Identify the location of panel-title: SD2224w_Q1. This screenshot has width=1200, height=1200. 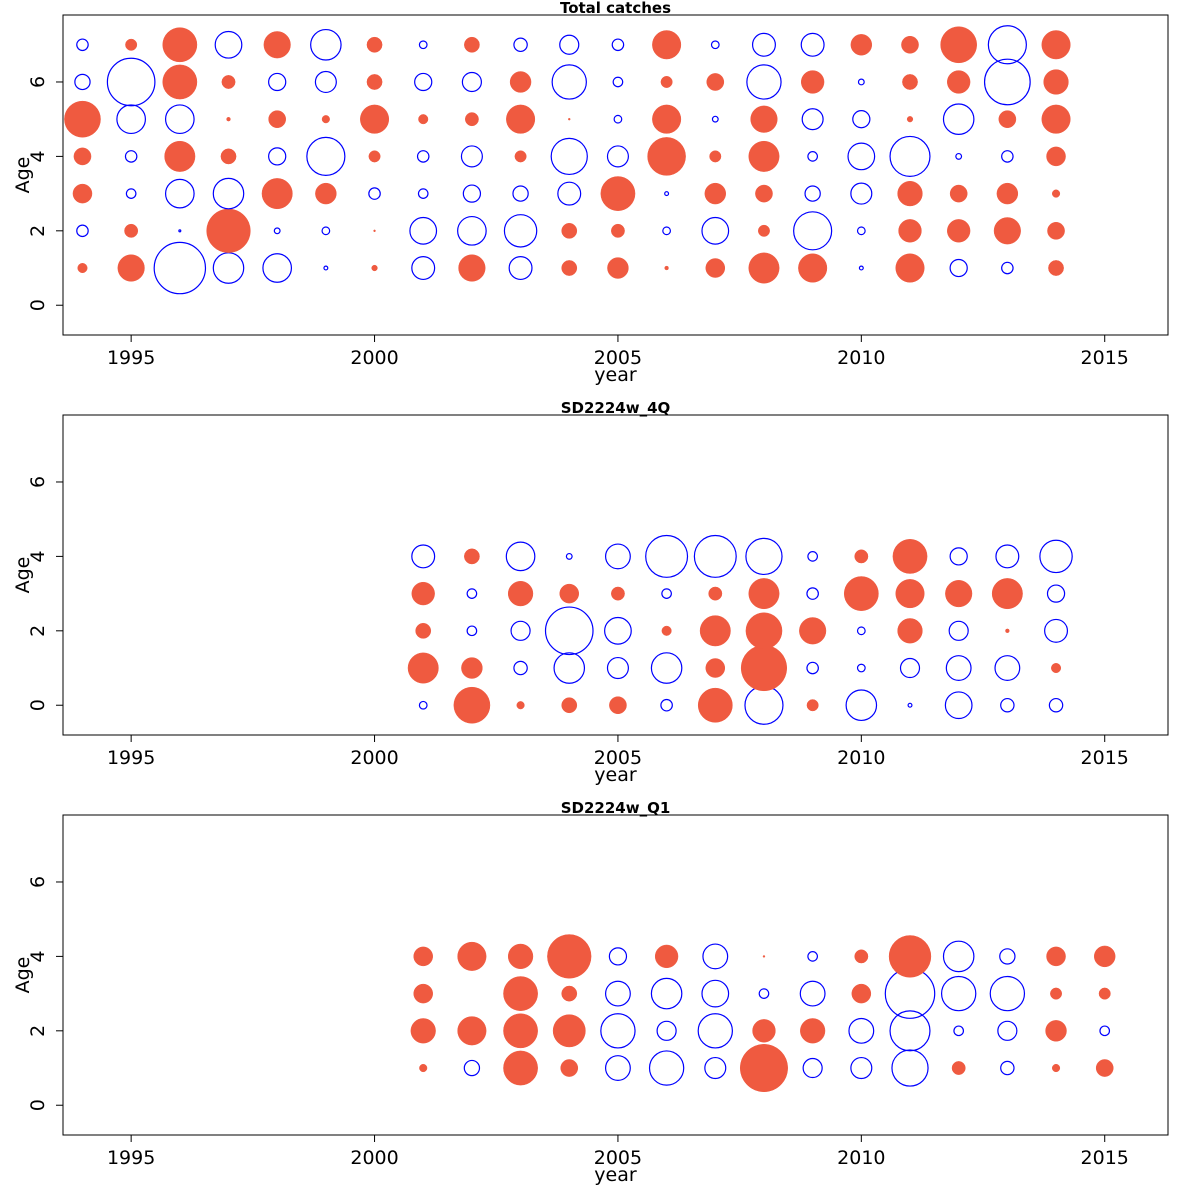
(616, 808).